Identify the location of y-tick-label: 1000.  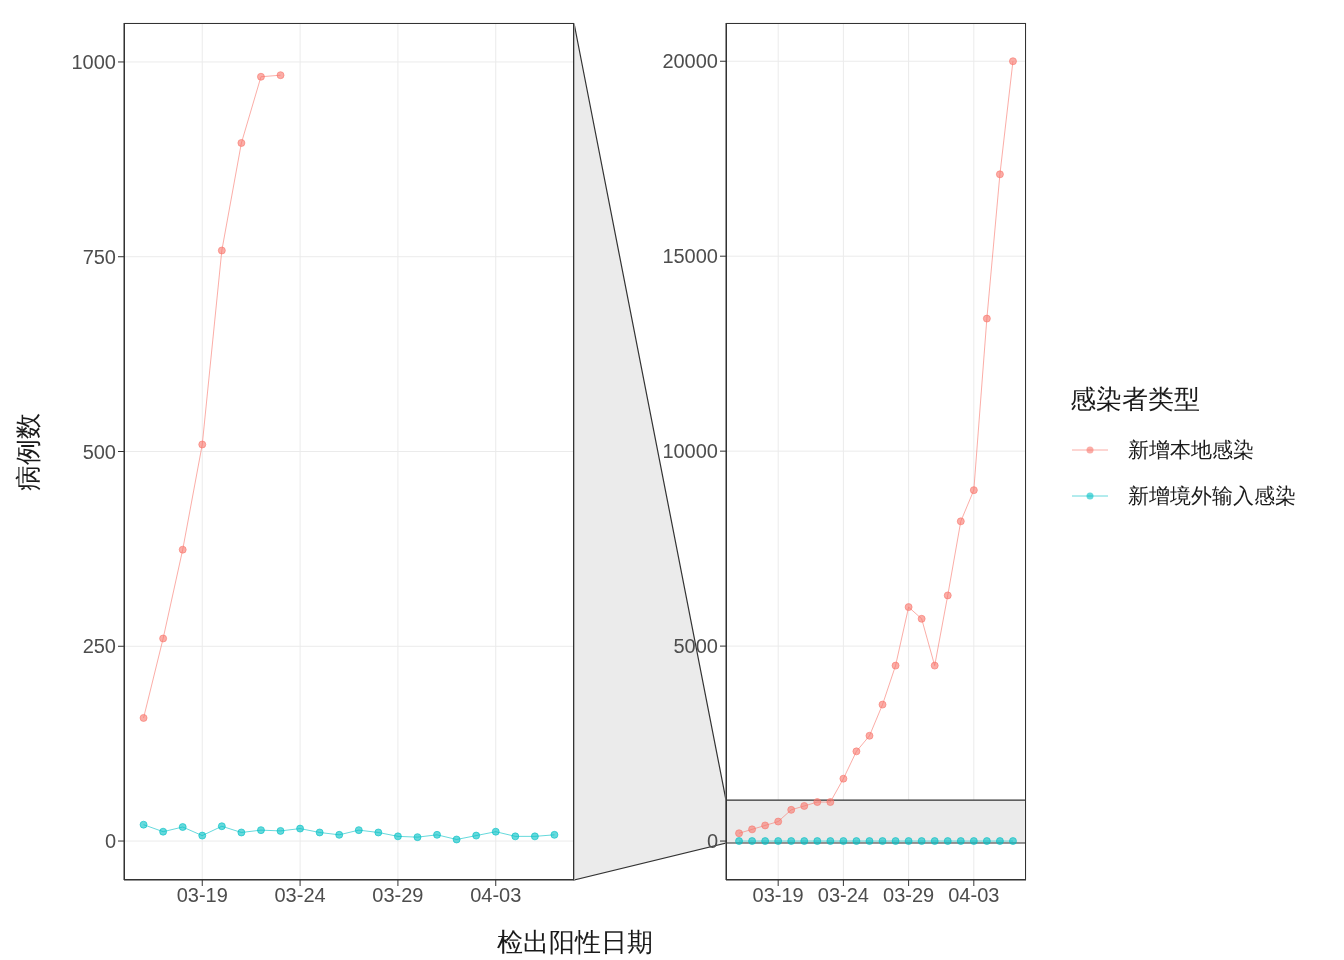
(93, 62).